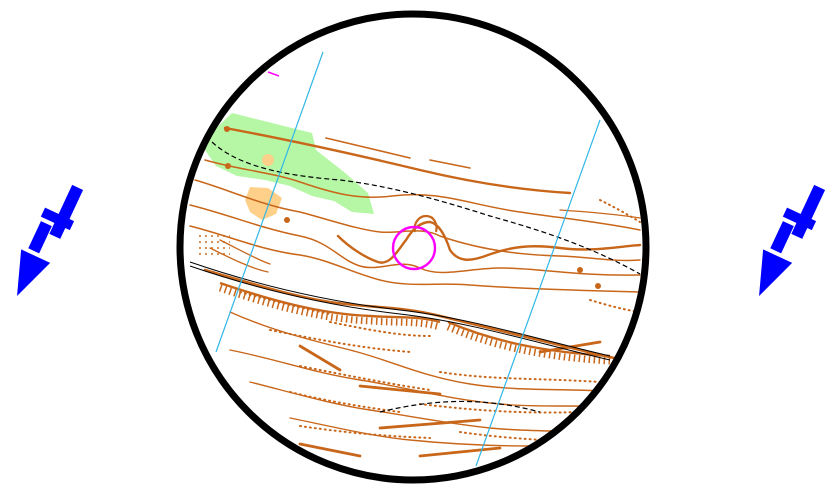  I want to click on course-line, so click(273, 74).